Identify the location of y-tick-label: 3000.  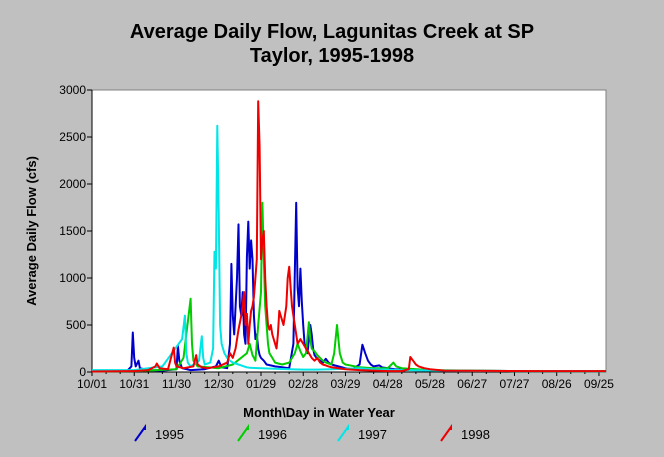
(72, 90).